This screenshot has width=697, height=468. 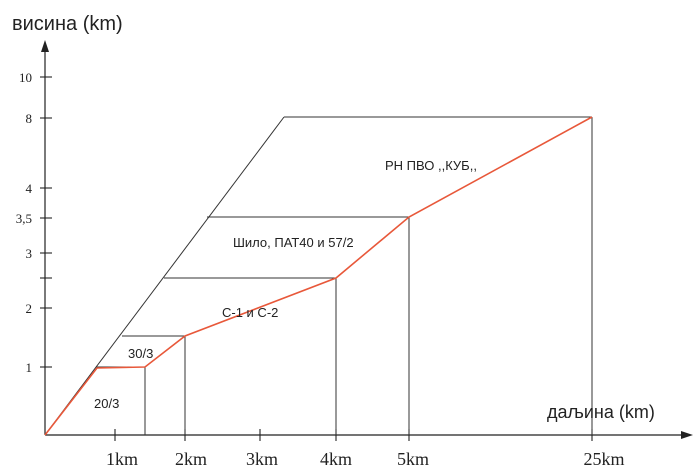 What do you see at coordinates (140, 353) in the screenshot?
I see `zone-label-30-3: 30/3` at bounding box center [140, 353].